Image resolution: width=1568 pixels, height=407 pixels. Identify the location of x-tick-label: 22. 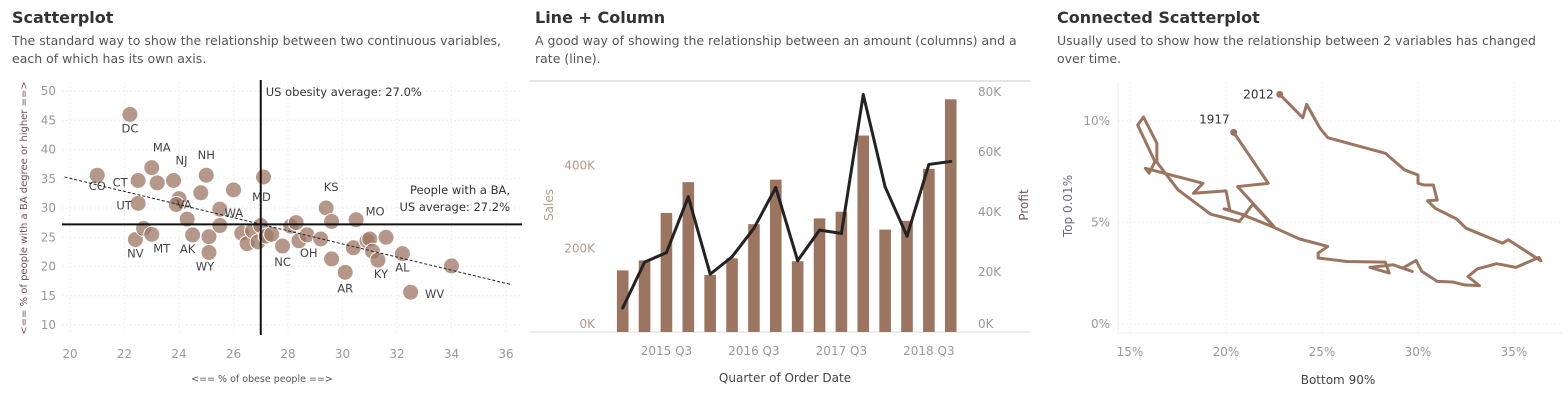
(124, 354).